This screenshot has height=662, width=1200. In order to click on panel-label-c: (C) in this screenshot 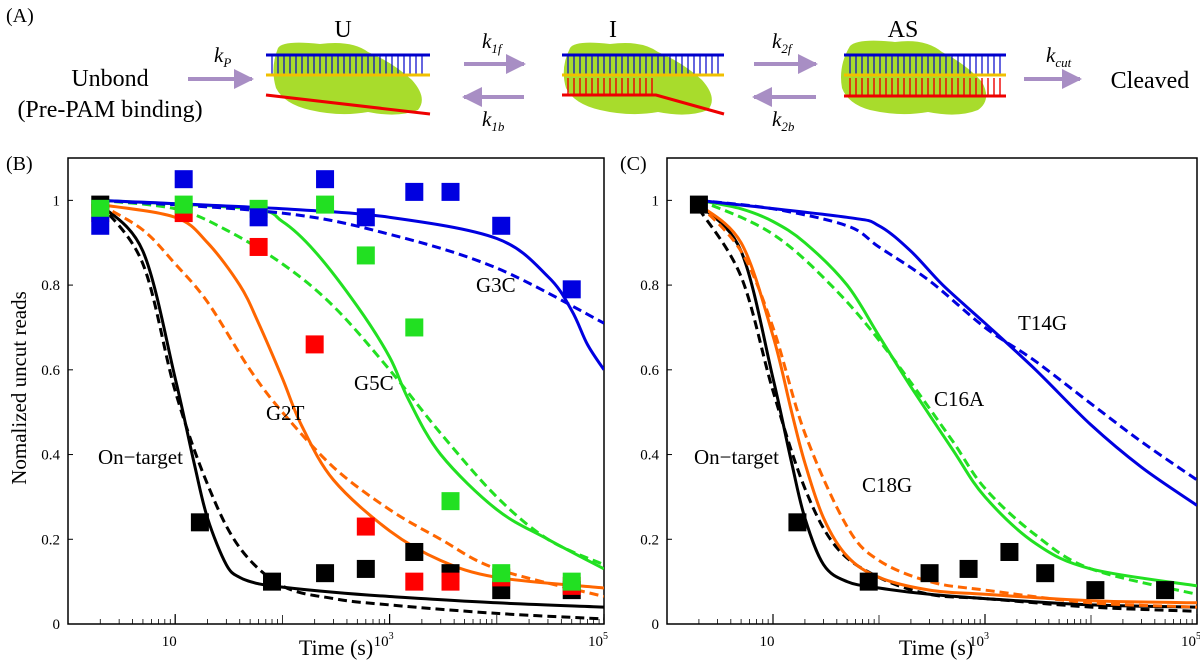, I will do `click(633, 164)`.